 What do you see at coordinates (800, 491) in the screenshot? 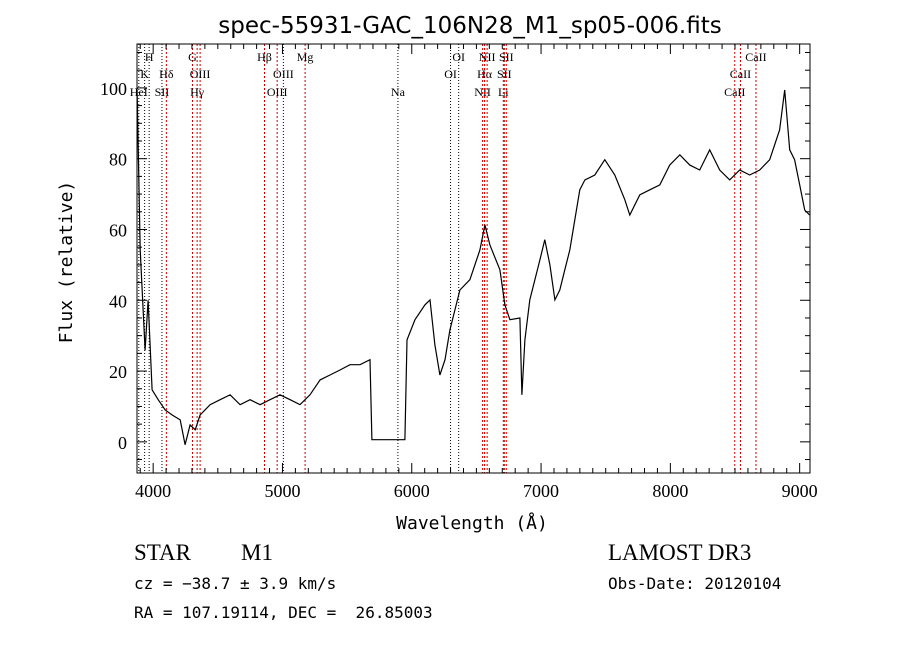
I see `x-tick-label: 9000` at bounding box center [800, 491].